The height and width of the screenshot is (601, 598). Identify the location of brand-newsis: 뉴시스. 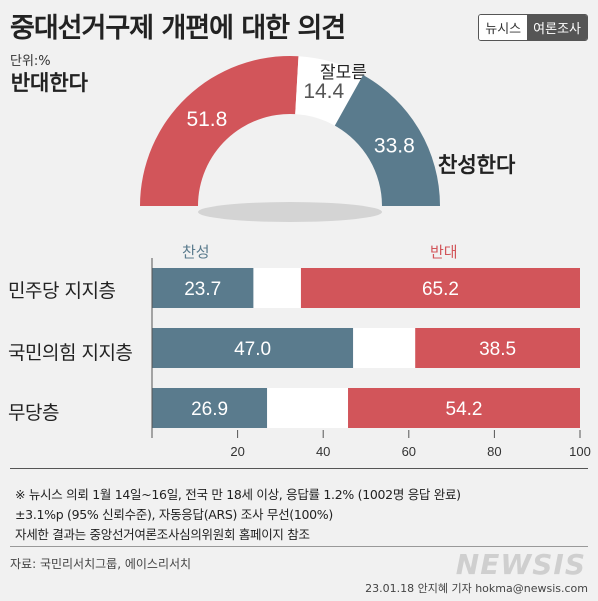
(503, 27).